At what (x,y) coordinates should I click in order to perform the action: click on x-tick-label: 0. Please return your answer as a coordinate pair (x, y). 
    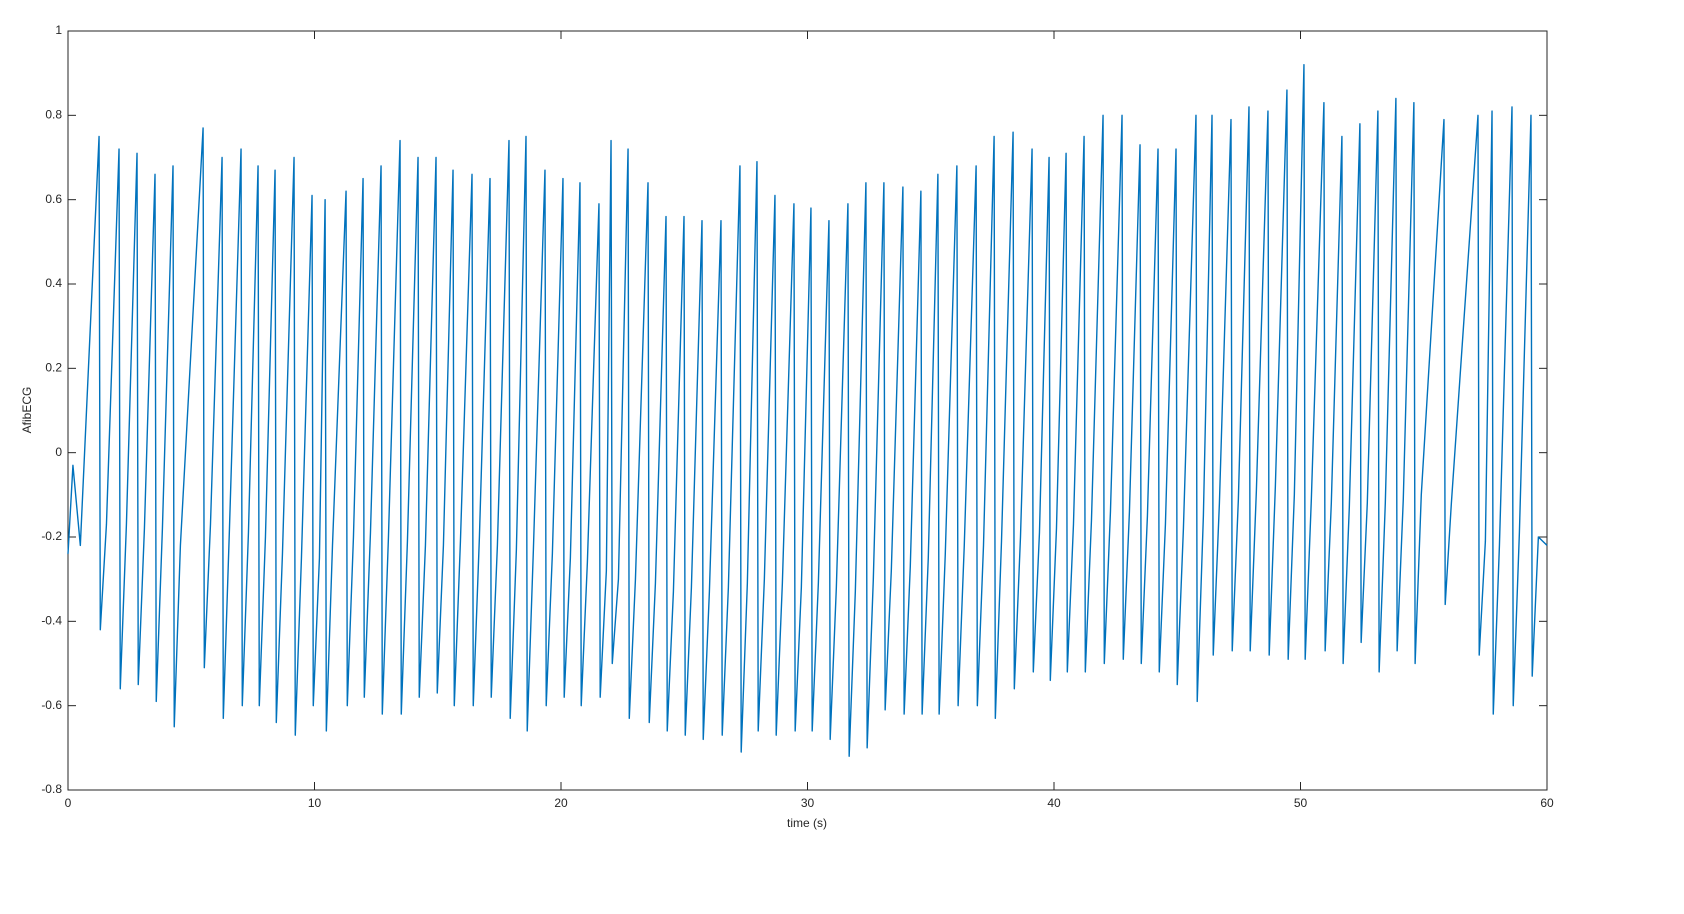
    Looking at the image, I should click on (68, 803).